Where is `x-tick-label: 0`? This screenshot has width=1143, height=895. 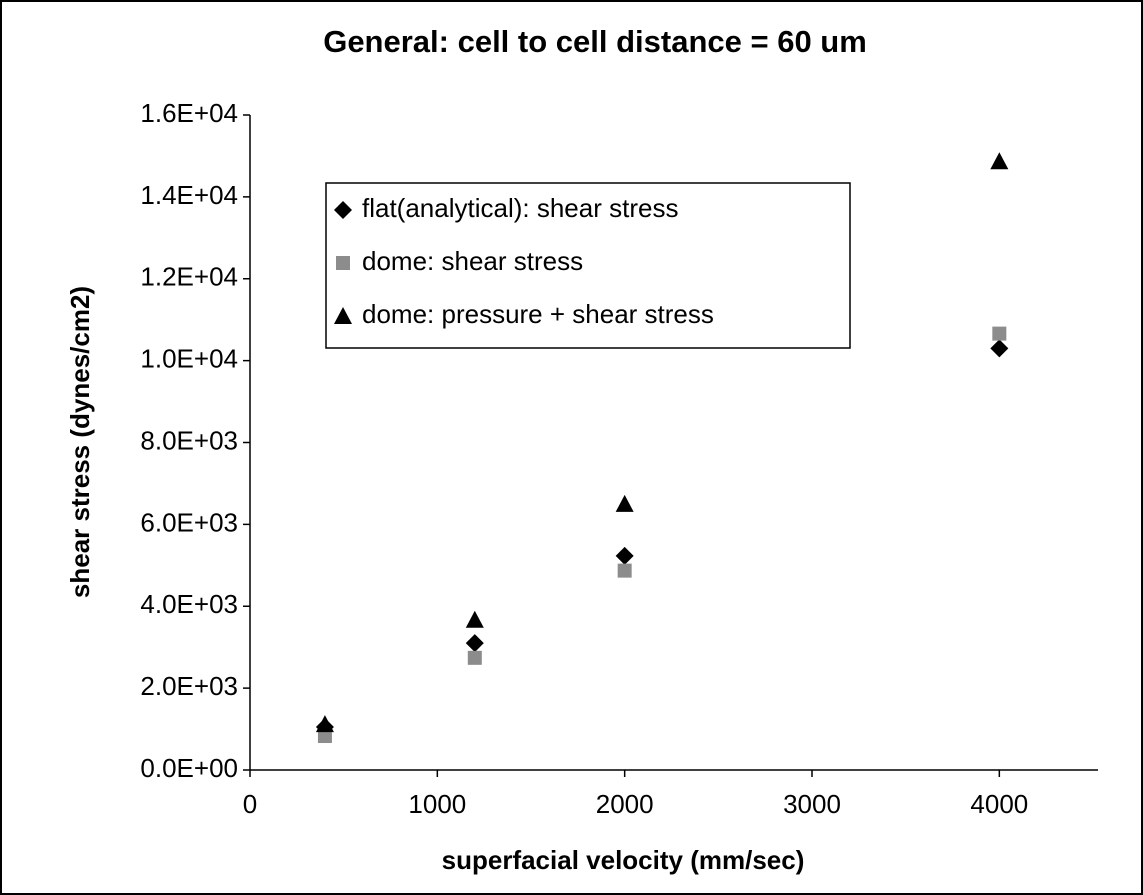
x-tick-label: 0 is located at coordinates (250, 804).